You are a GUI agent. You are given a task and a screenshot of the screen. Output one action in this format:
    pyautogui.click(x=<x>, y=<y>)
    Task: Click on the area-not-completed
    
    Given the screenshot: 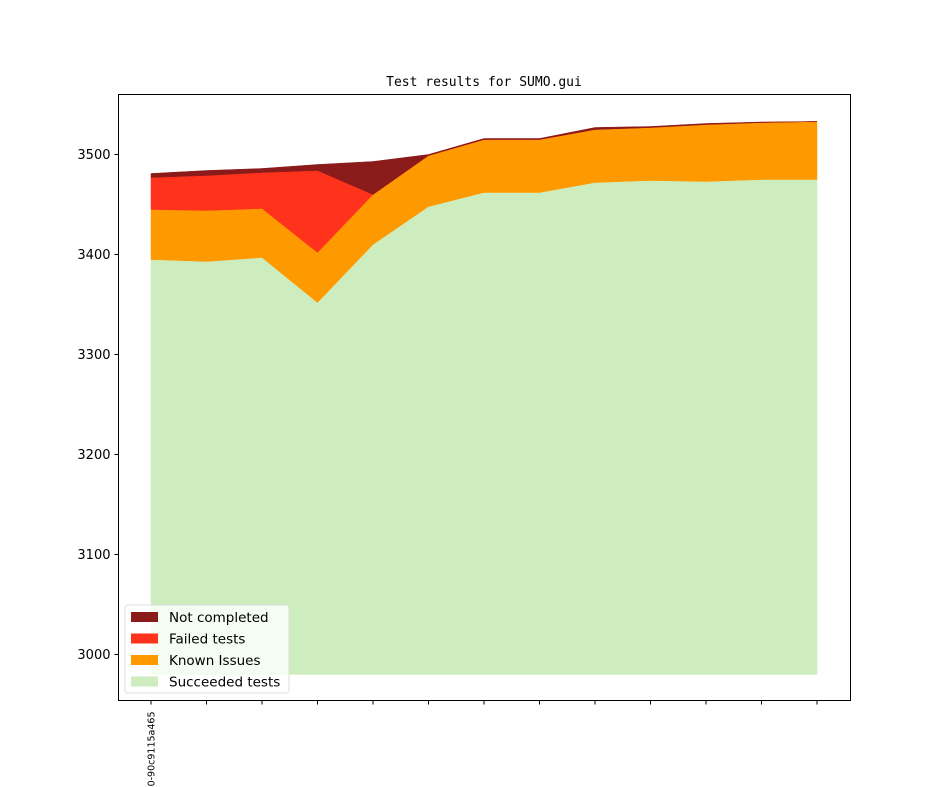 What is the action you would take?
    pyautogui.click(x=484, y=158)
    